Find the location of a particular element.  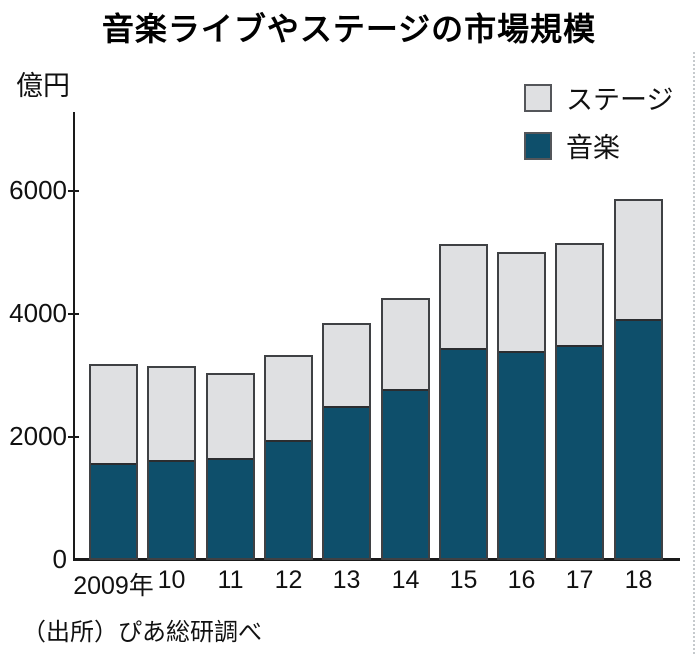

chart-title: 音楽ライブやステージの市場規模 is located at coordinates (349, 29).